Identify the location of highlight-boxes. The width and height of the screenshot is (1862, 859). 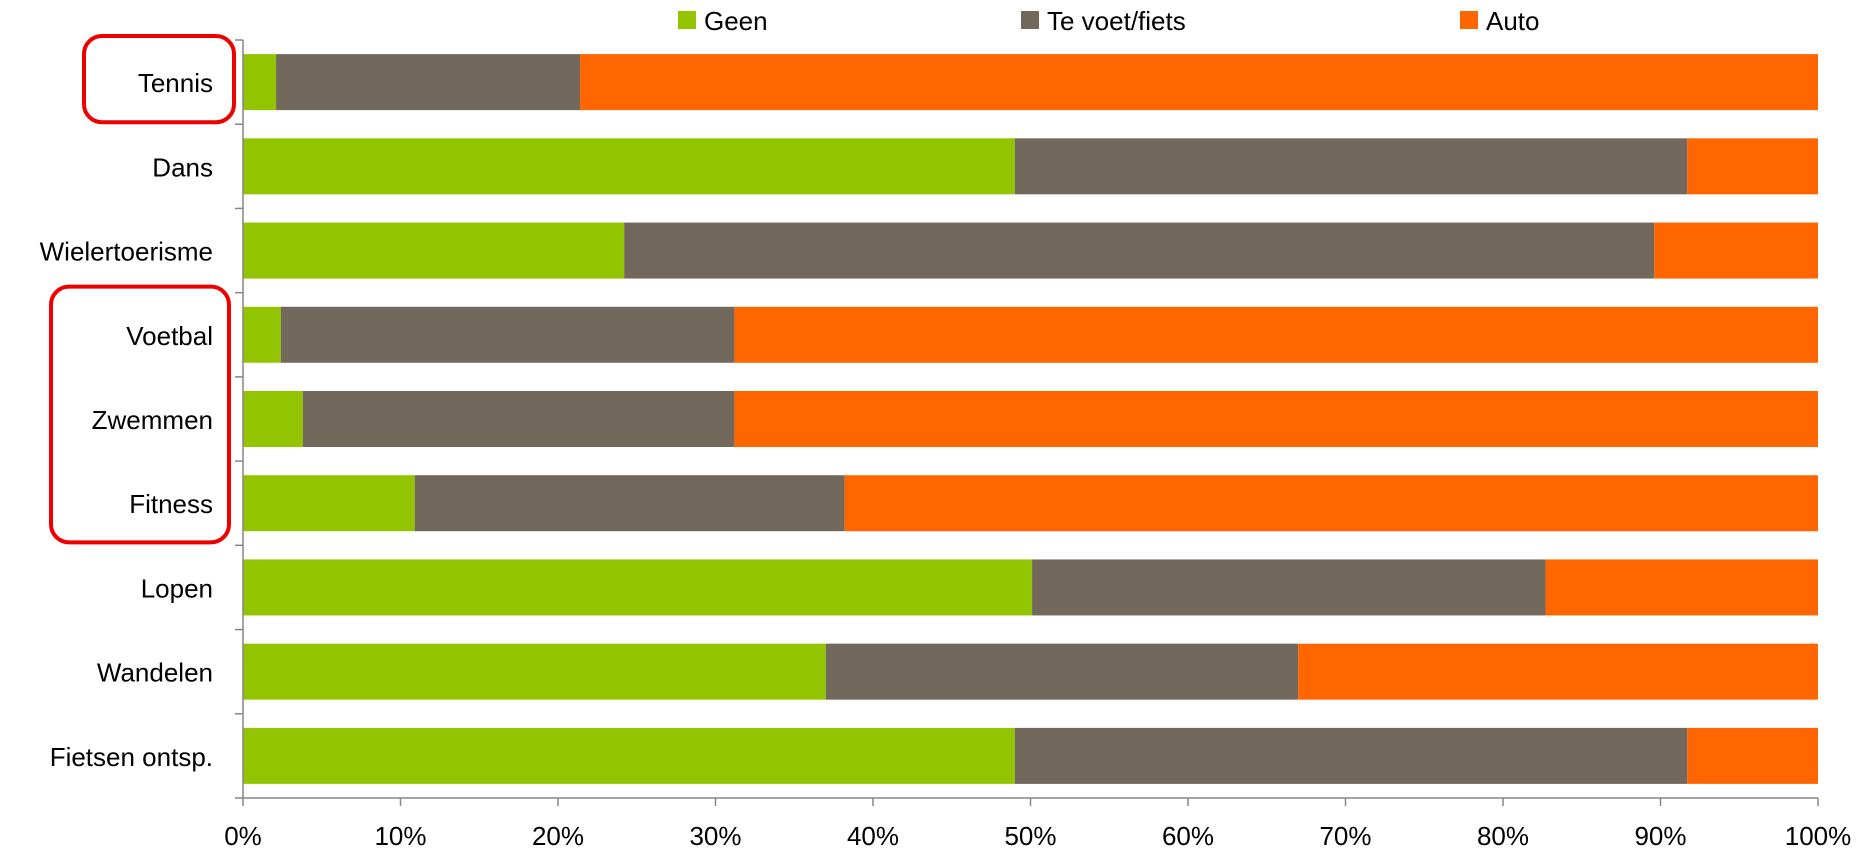
(142, 289).